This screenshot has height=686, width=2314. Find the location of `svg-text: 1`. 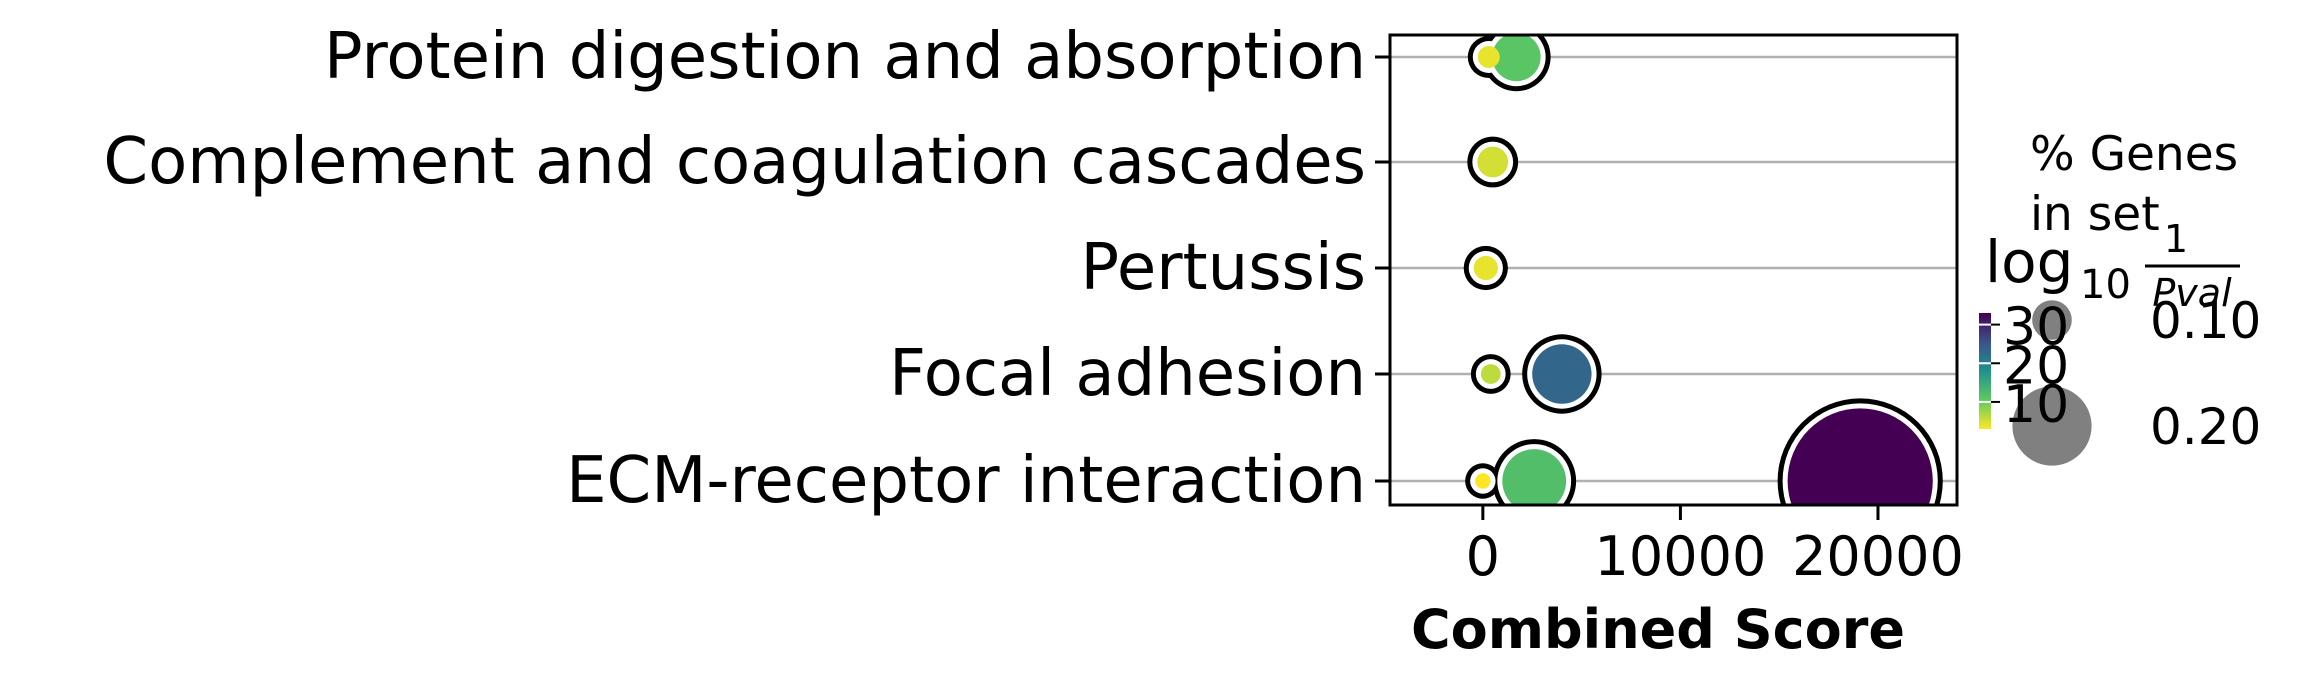

svg-text: 1 is located at coordinates (2176, 239).